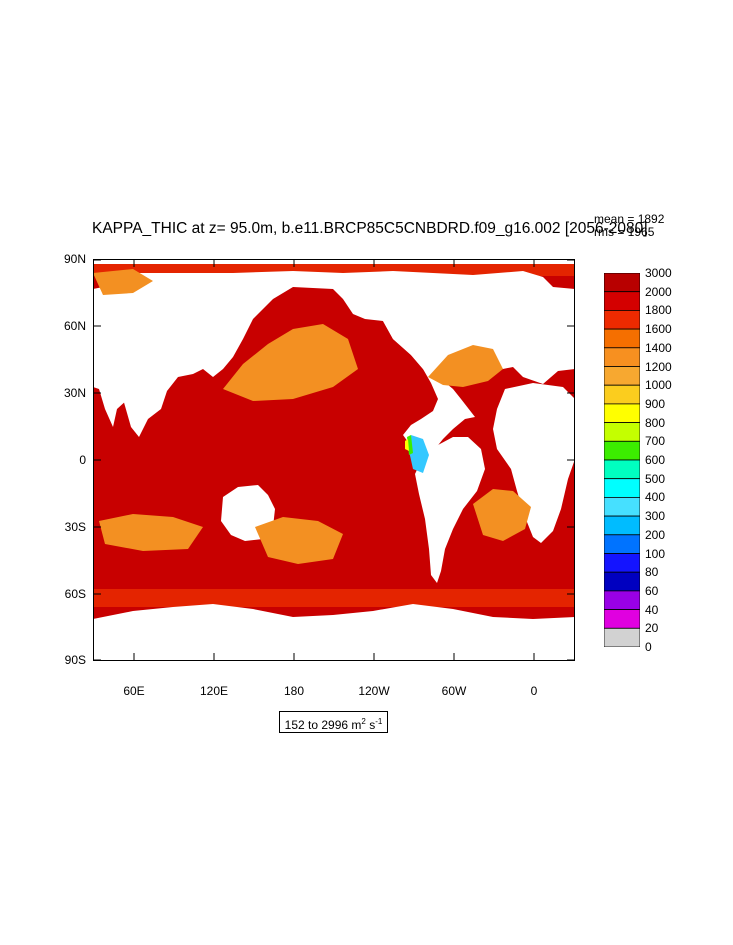 This screenshot has height=945, width=733. What do you see at coordinates (334, 598) in the screenshot?
I see `southern-band` at bounding box center [334, 598].